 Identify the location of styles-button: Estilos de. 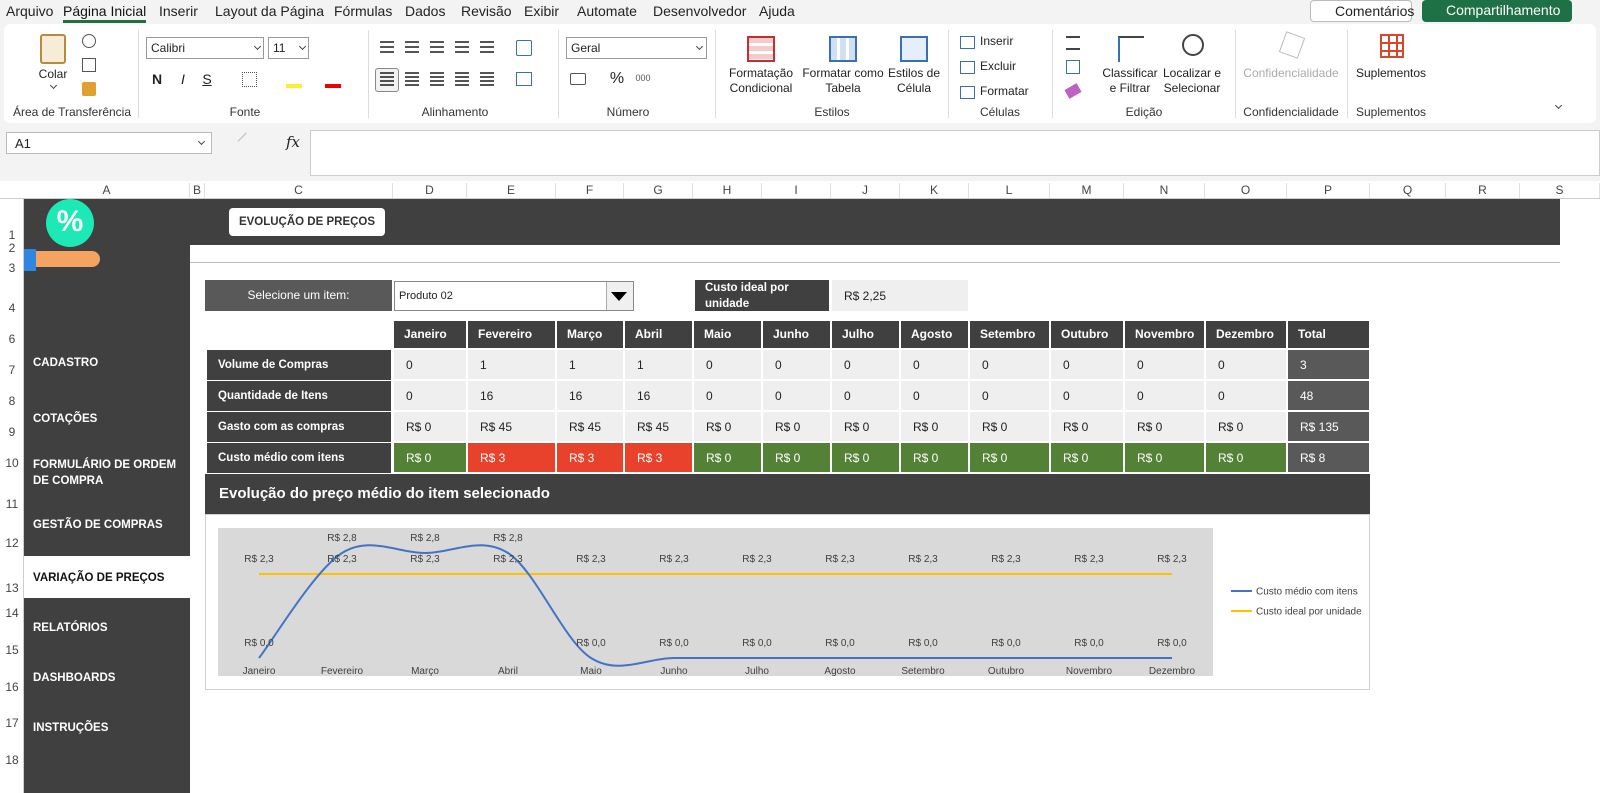
(914, 73).